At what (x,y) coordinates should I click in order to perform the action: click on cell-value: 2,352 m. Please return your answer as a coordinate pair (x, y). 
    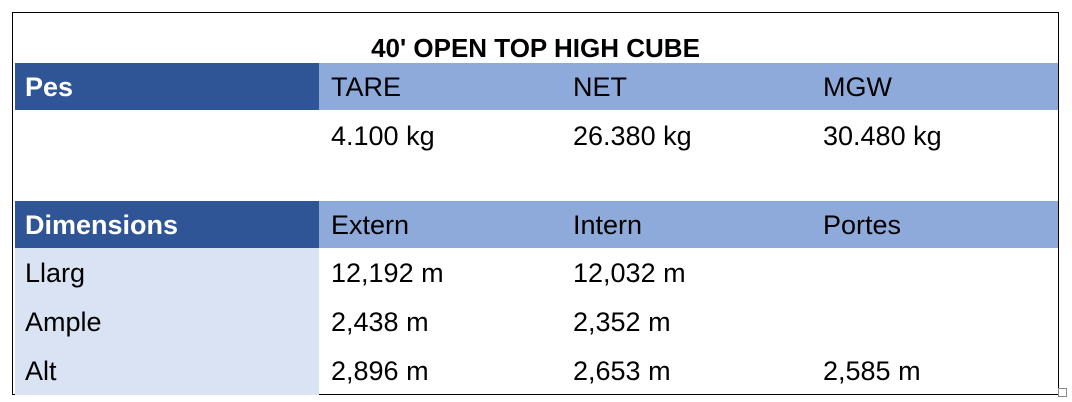
    Looking at the image, I should click on (622, 322).